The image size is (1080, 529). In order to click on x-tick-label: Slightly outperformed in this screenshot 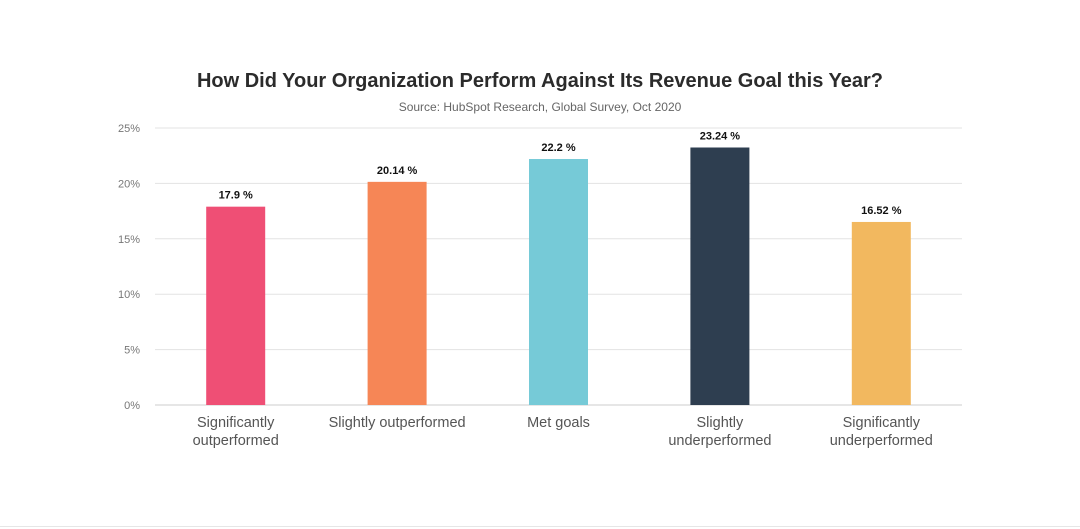, I will do `click(397, 423)`.